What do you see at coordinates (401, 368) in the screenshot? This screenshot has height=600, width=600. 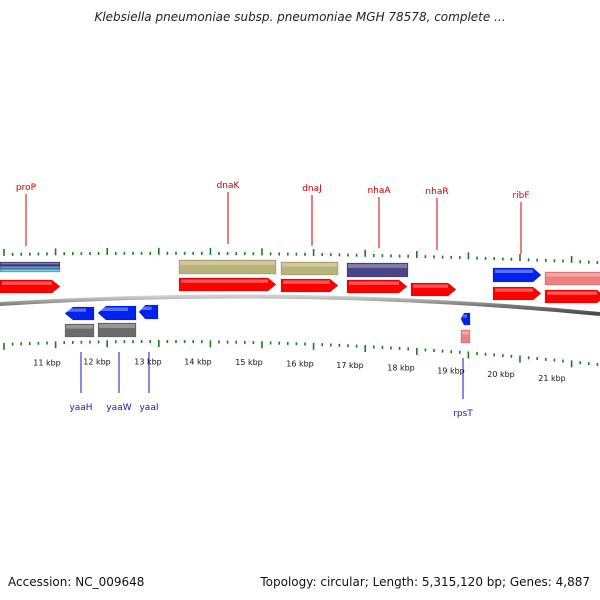 I see `scale-tick-label: 18 kbp` at bounding box center [401, 368].